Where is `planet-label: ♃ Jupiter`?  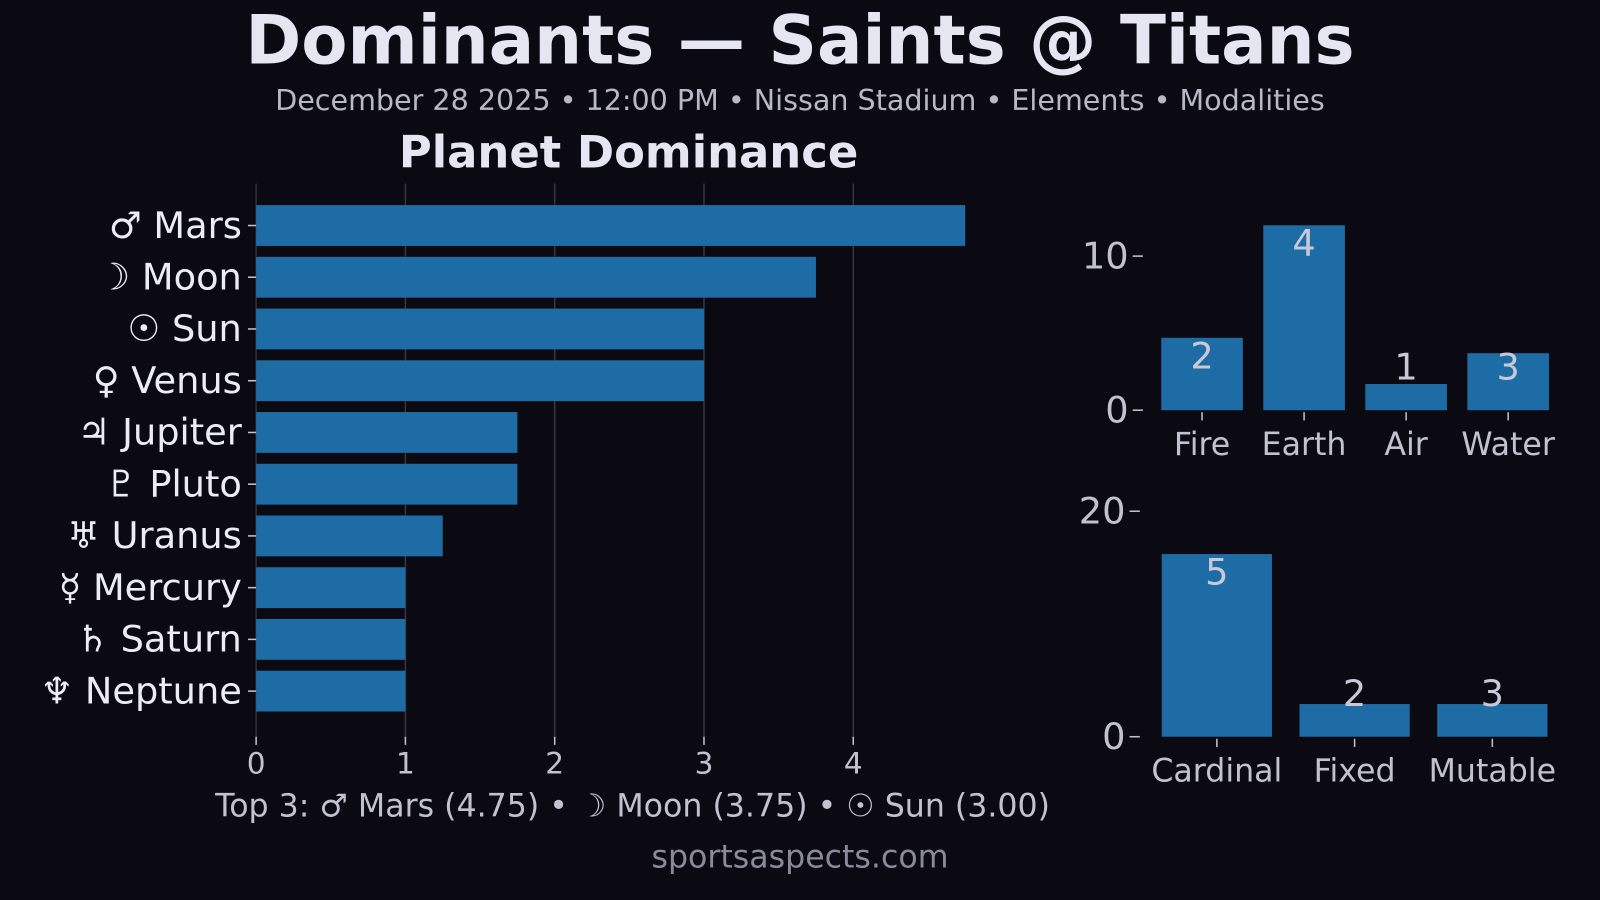 planet-label: ♃ Jupiter is located at coordinates (160, 432).